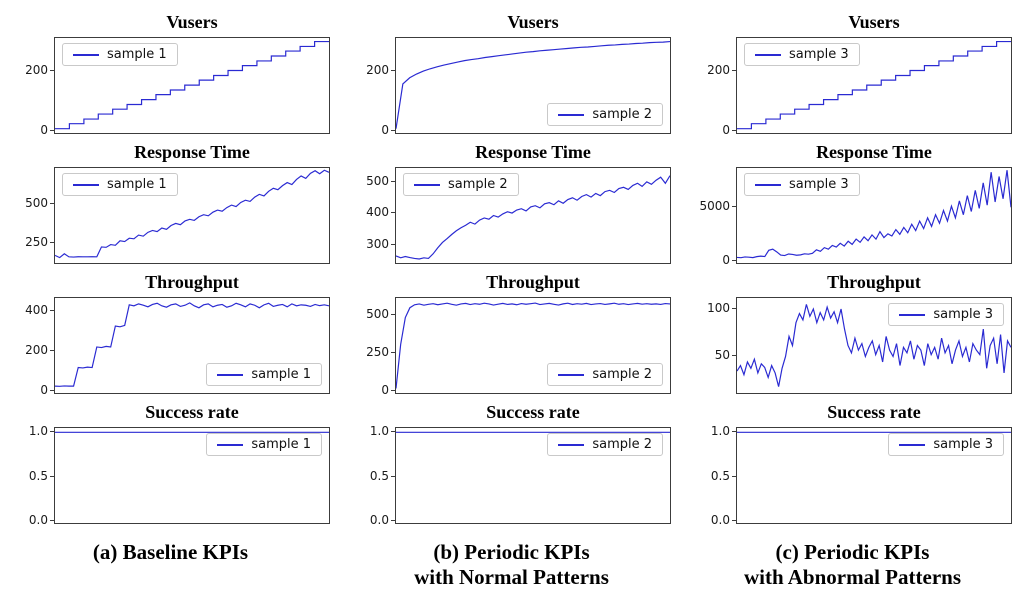  Describe the element at coordinates (722, 354) in the screenshot. I see `y-tick-label: 50` at that location.